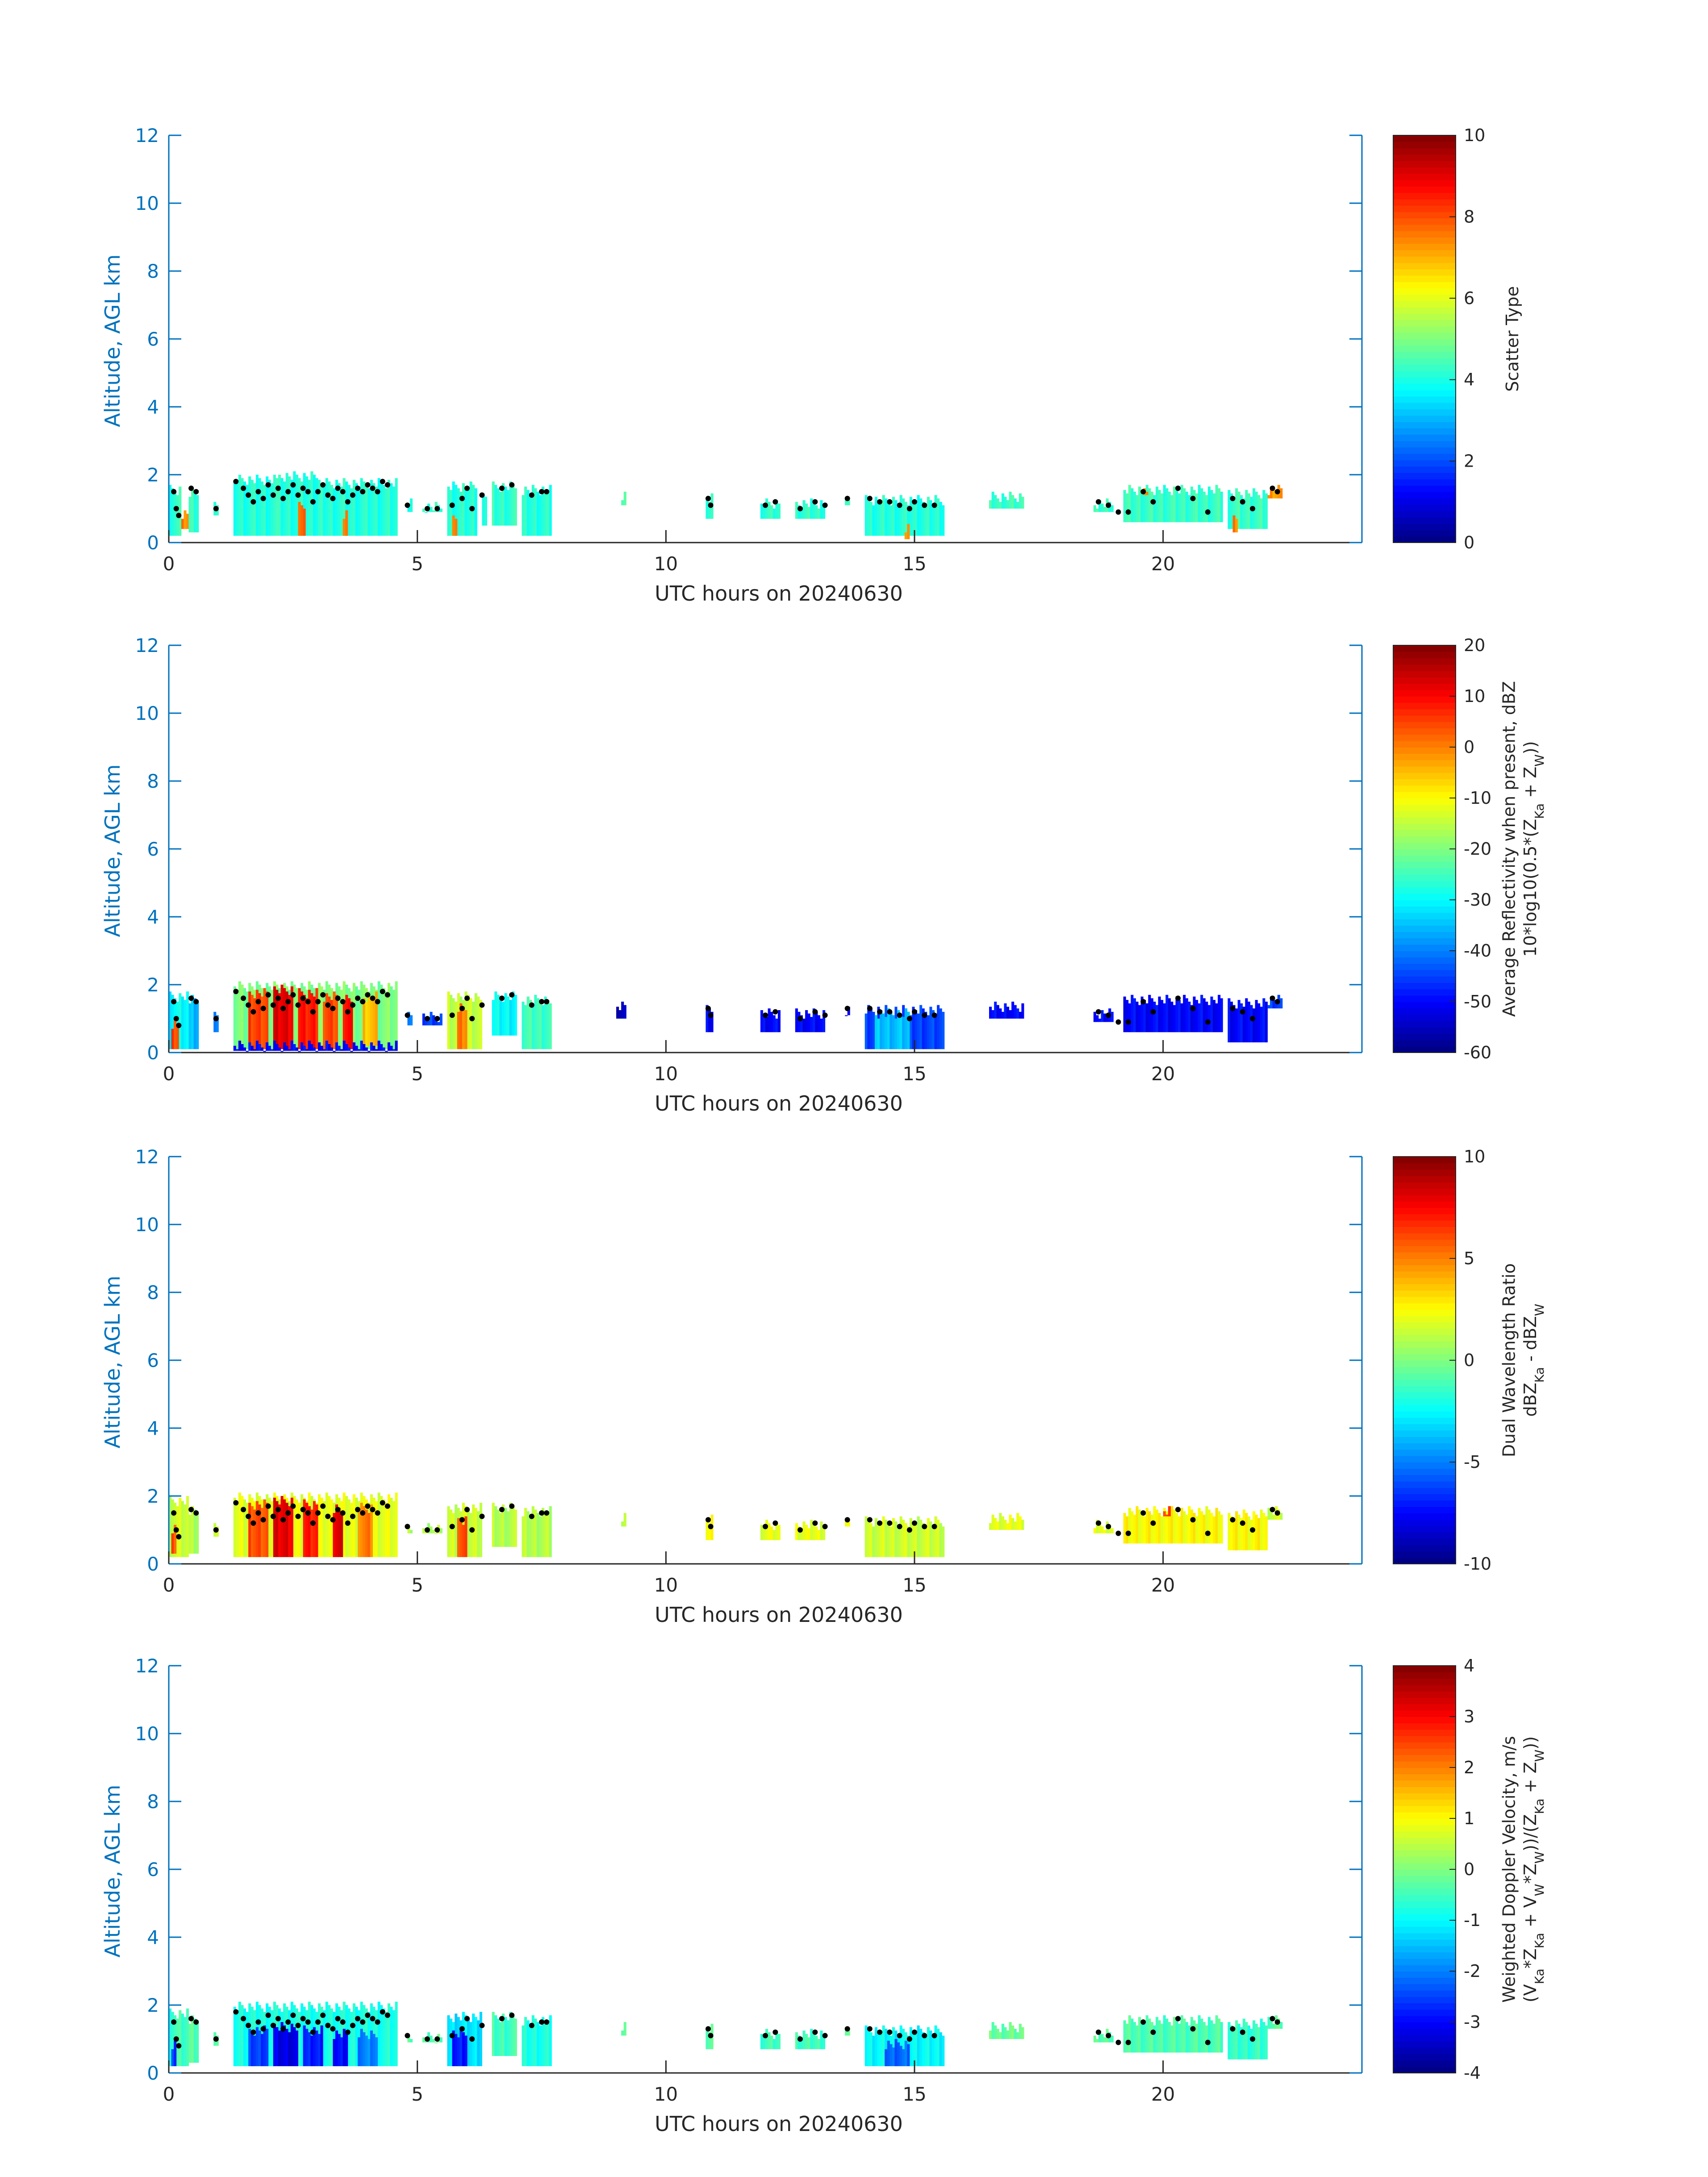  I want to click on x-axis-label: UTC hours on 20240630, so click(779, 1615).